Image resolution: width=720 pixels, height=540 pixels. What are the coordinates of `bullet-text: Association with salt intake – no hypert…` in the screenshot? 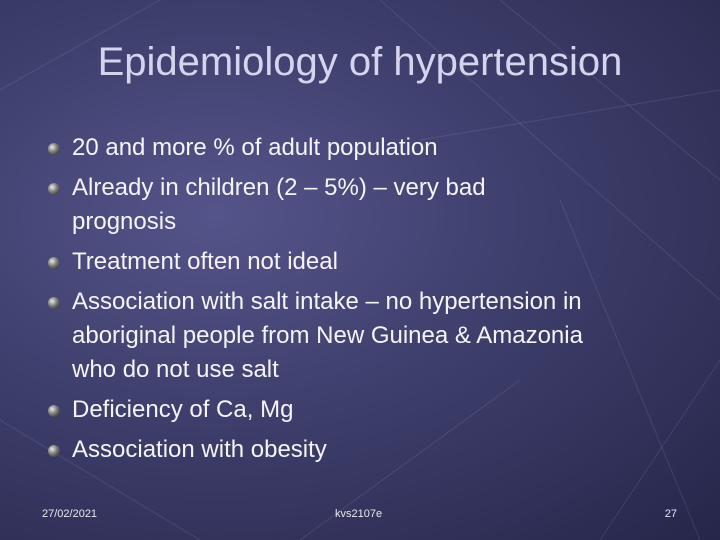 It's located at (327, 301).